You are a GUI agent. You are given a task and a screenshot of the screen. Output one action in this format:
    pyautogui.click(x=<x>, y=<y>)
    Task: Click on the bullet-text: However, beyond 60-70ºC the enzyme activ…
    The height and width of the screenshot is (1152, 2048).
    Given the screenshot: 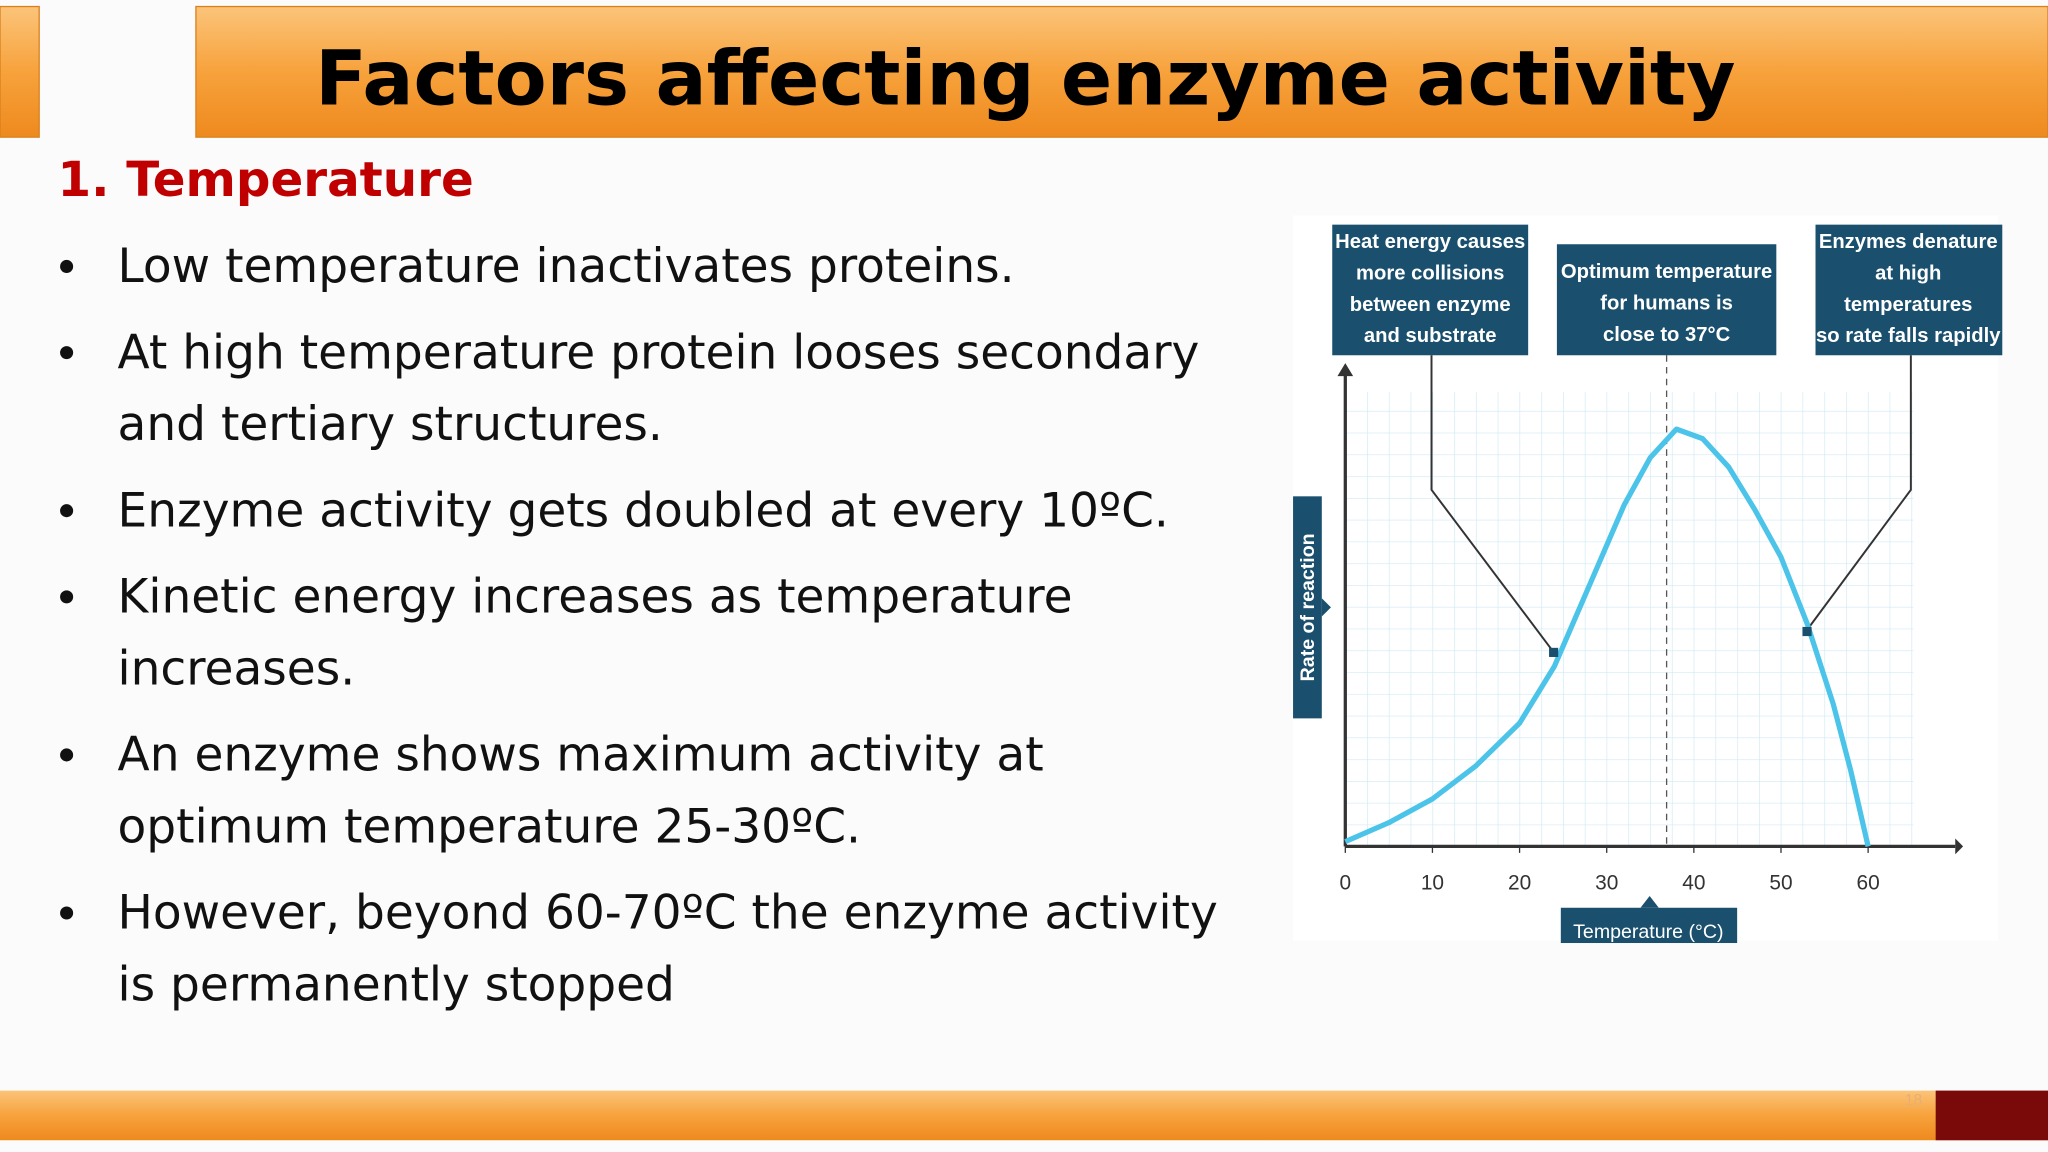 What is the action you would take?
    pyautogui.click(x=668, y=913)
    